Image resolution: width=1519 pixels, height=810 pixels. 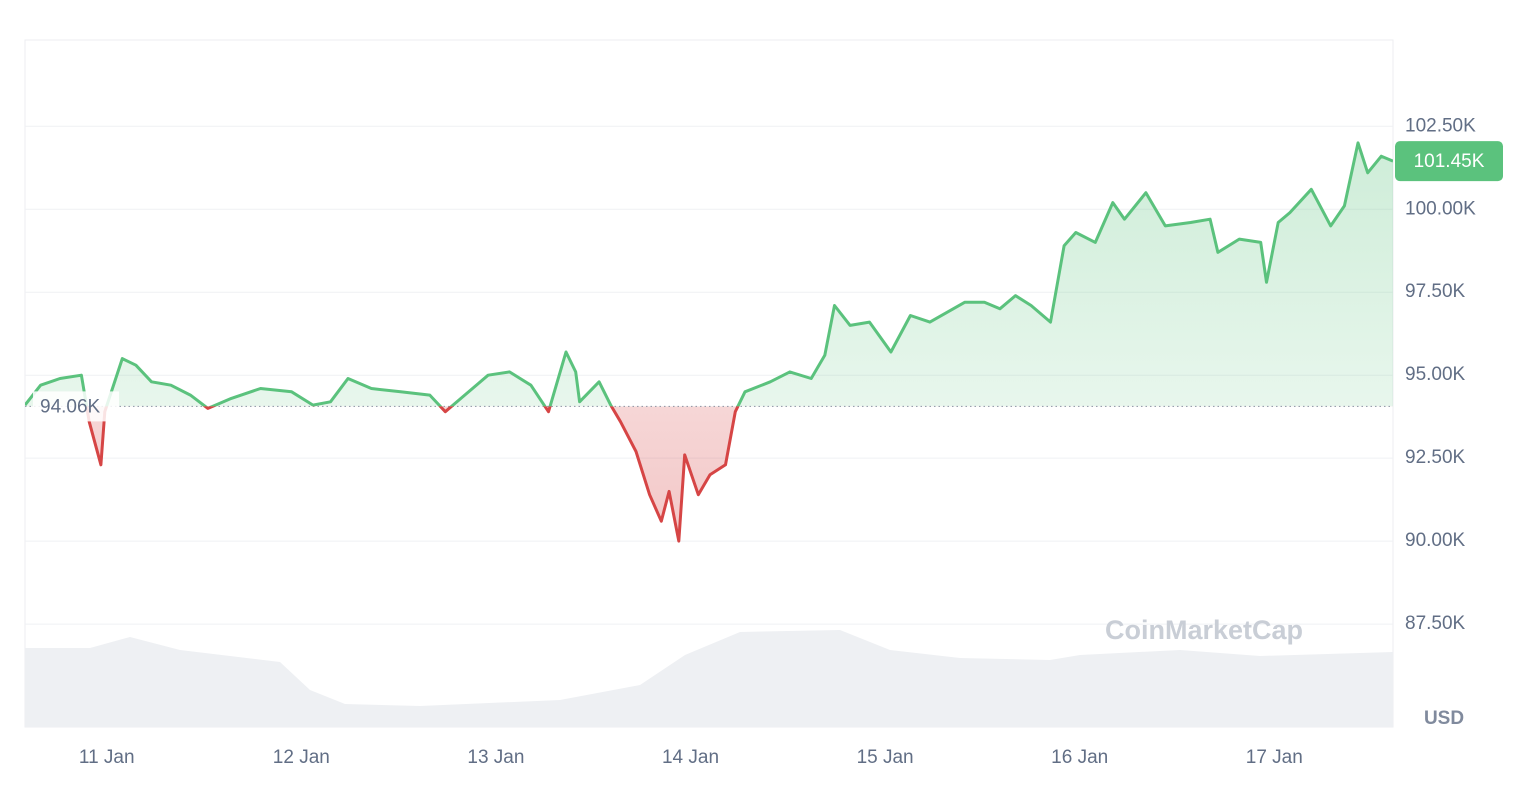 I want to click on y-tick-label: 97.50K, so click(x=1435, y=291).